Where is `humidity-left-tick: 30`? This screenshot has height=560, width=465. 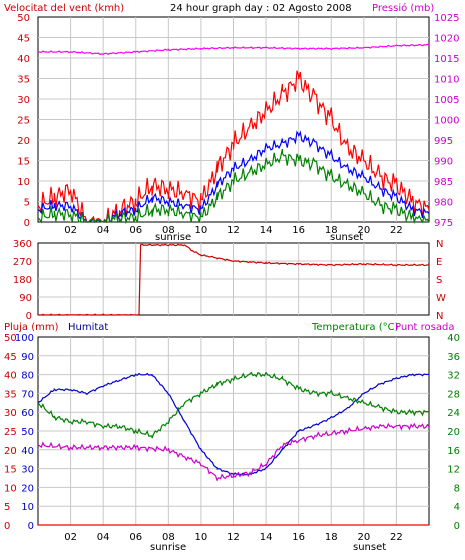
humidity-left-tick: 30 is located at coordinates (27, 470).